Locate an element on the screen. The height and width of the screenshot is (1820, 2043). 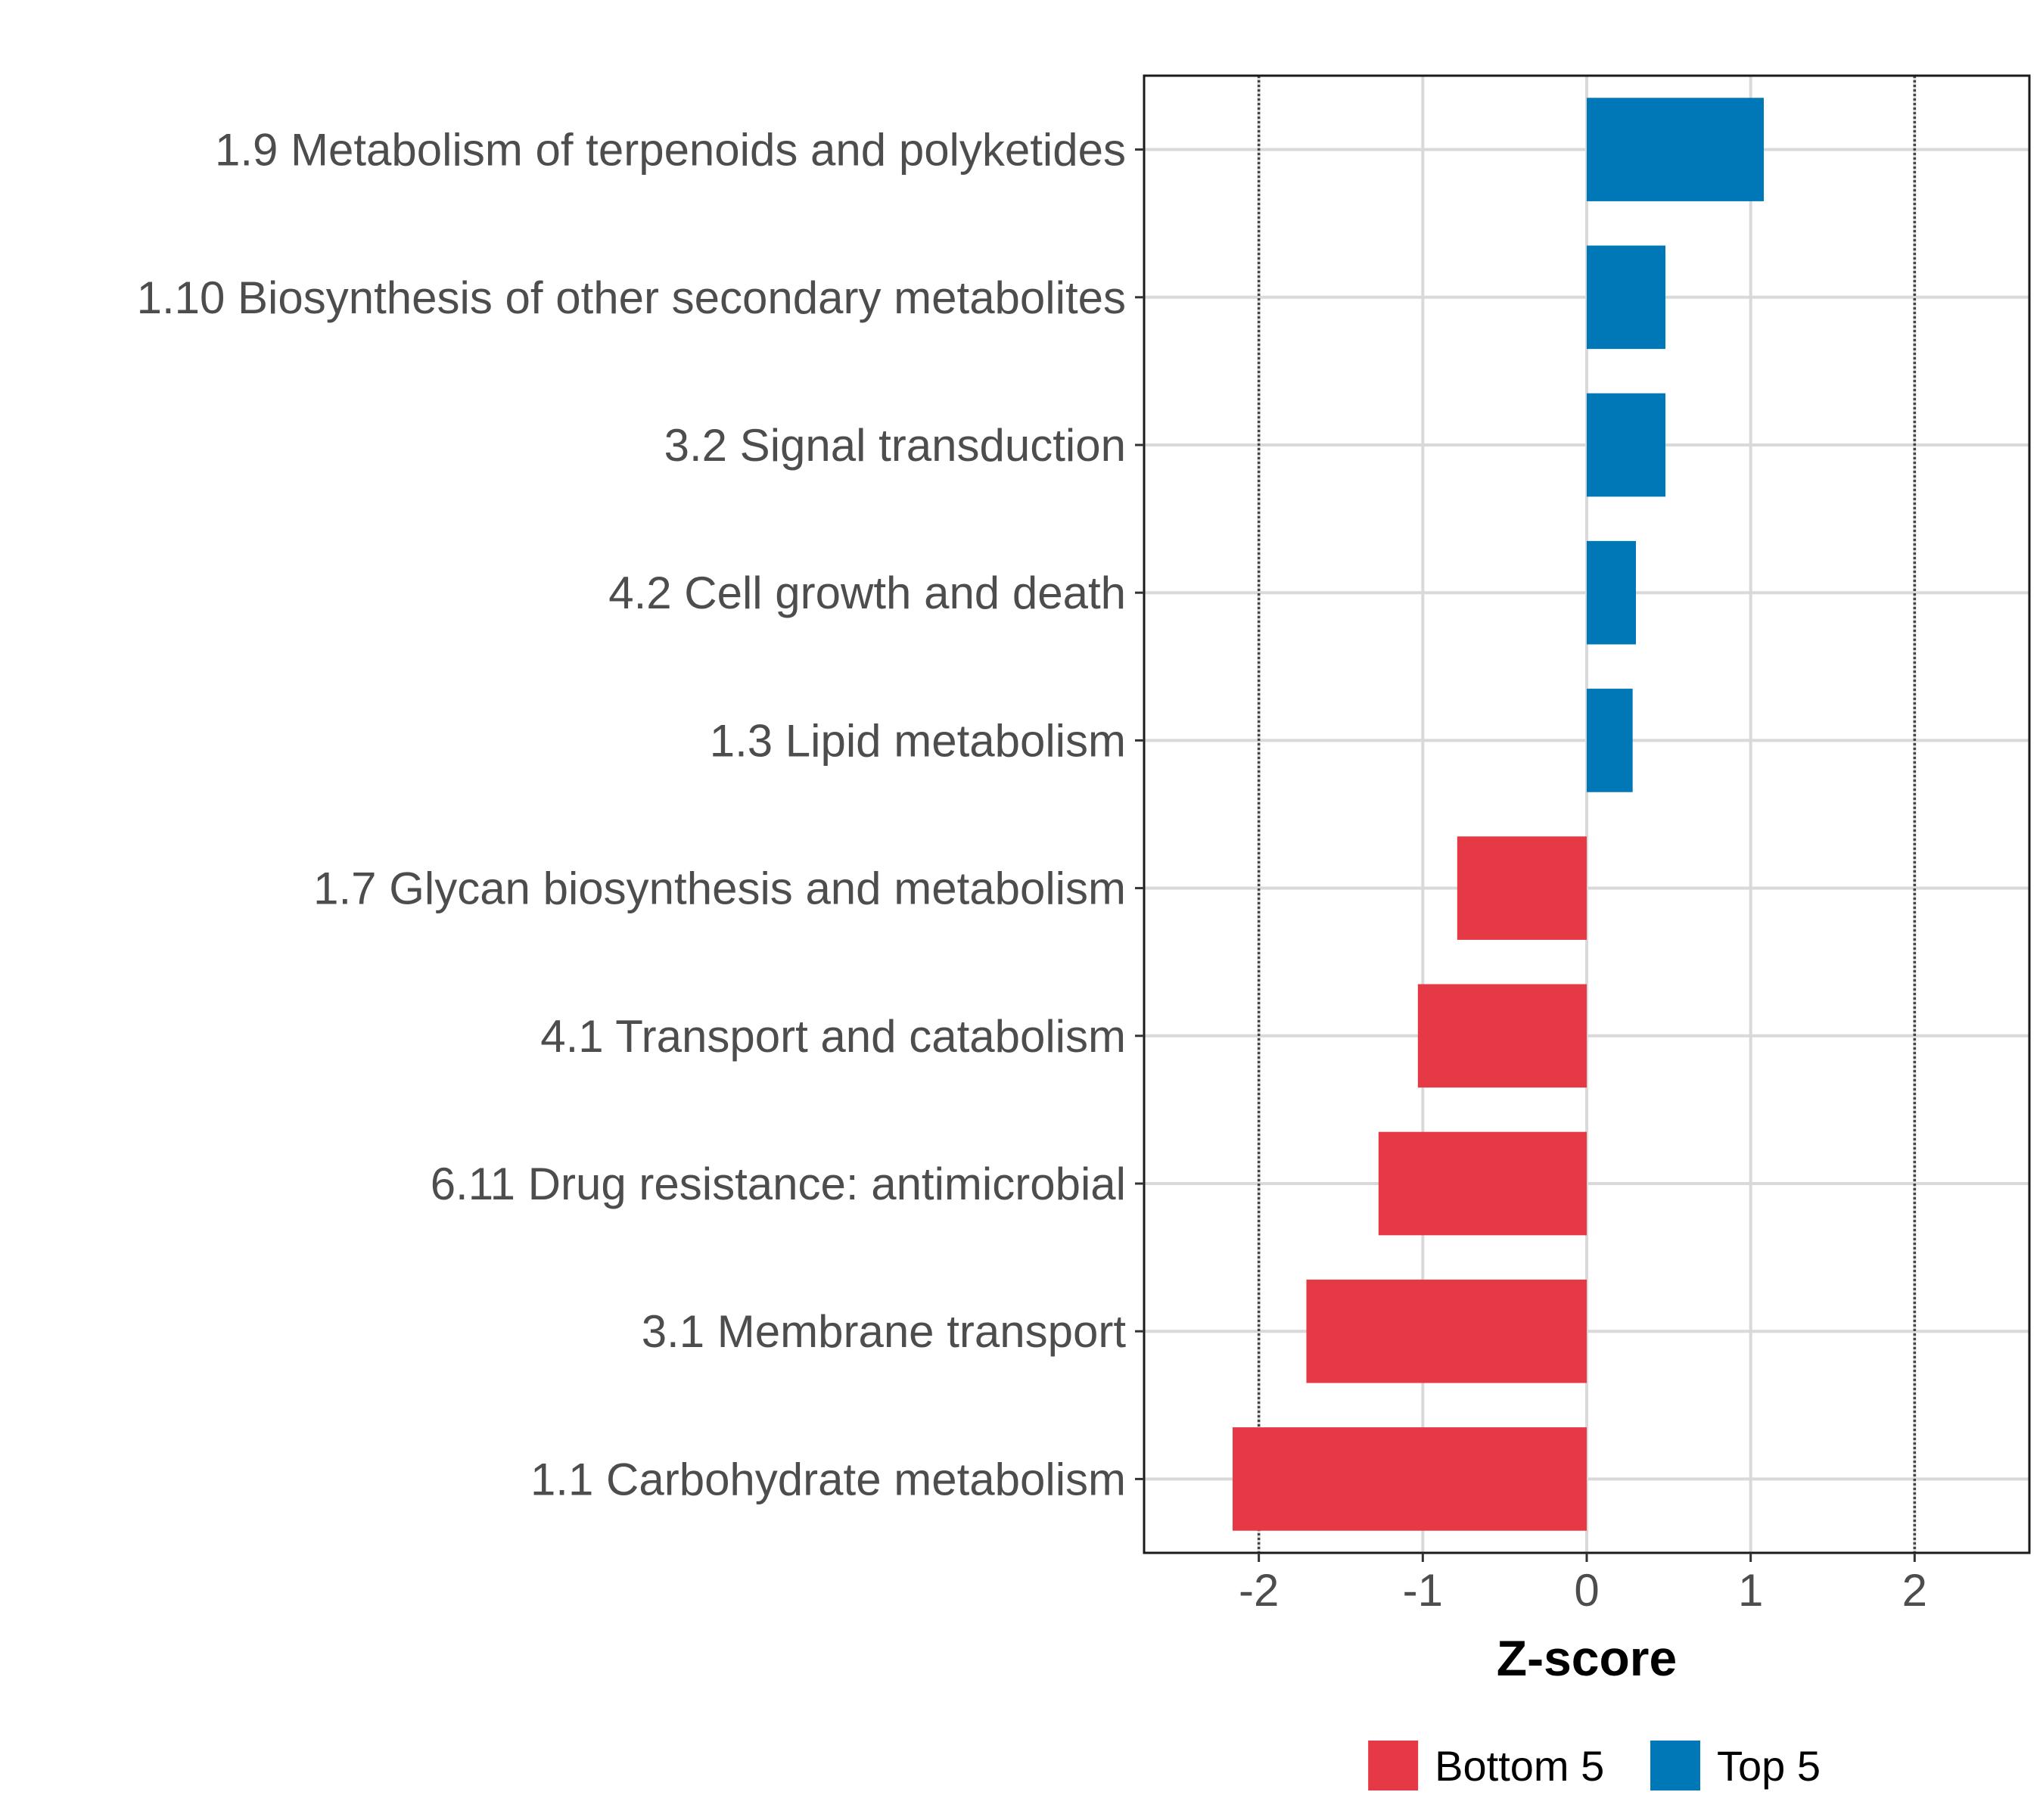
x-axis-title: Z-score is located at coordinates (1587, 1658).